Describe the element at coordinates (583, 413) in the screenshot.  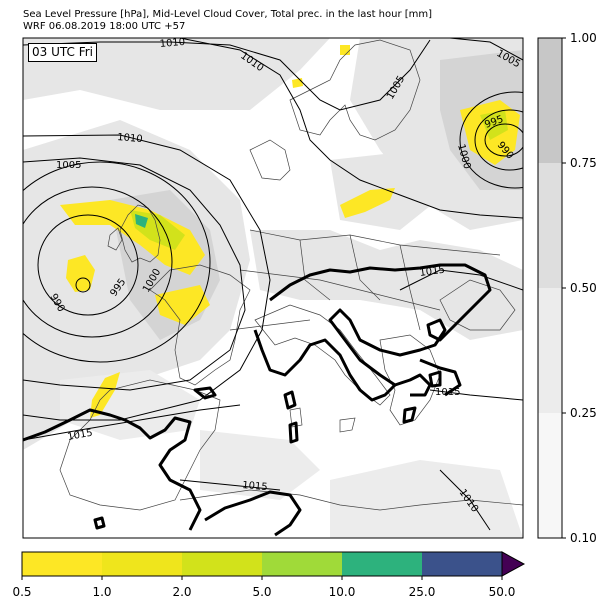
I see `cloud-tick-label: 0.25` at that location.